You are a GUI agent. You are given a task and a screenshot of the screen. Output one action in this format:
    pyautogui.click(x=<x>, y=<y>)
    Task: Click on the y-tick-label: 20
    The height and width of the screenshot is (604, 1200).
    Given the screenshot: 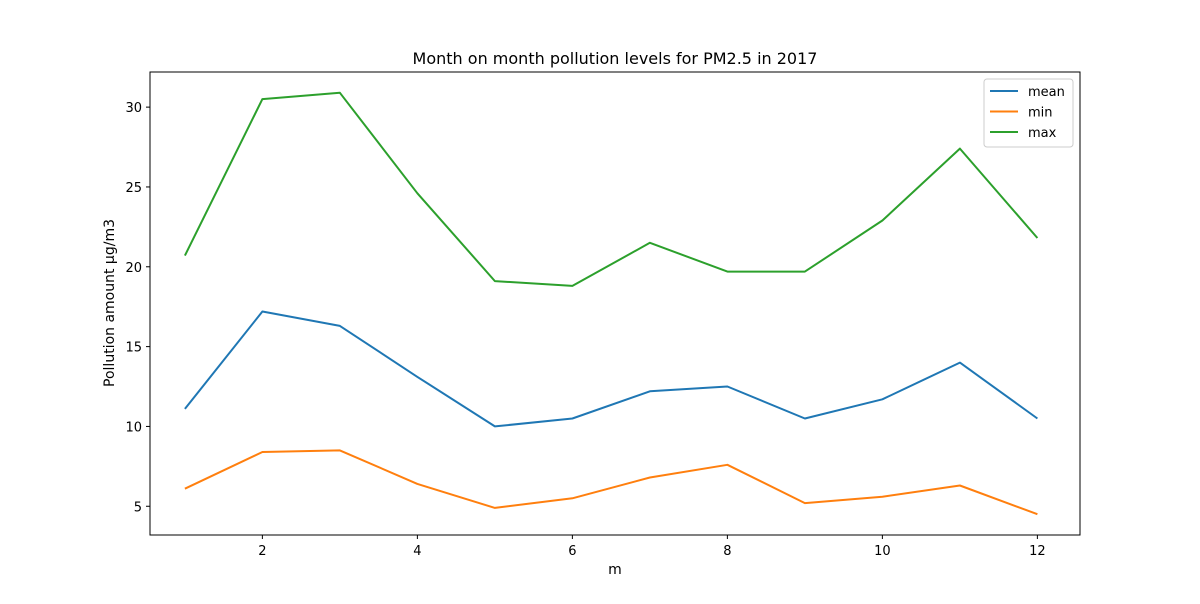 What is the action you would take?
    pyautogui.click(x=133, y=268)
    